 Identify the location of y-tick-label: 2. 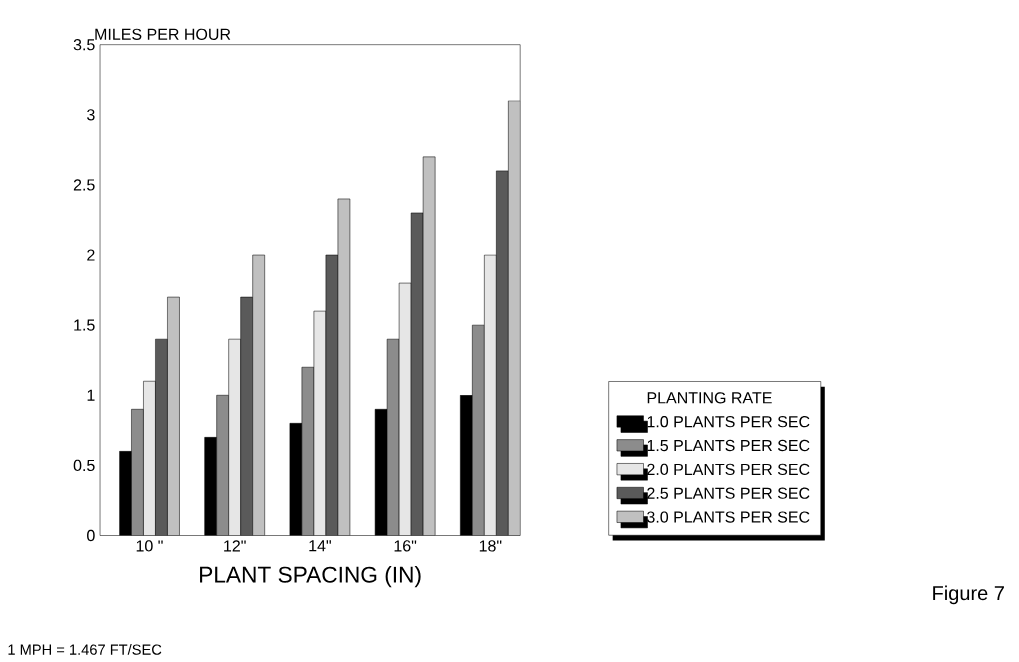
(91, 255).